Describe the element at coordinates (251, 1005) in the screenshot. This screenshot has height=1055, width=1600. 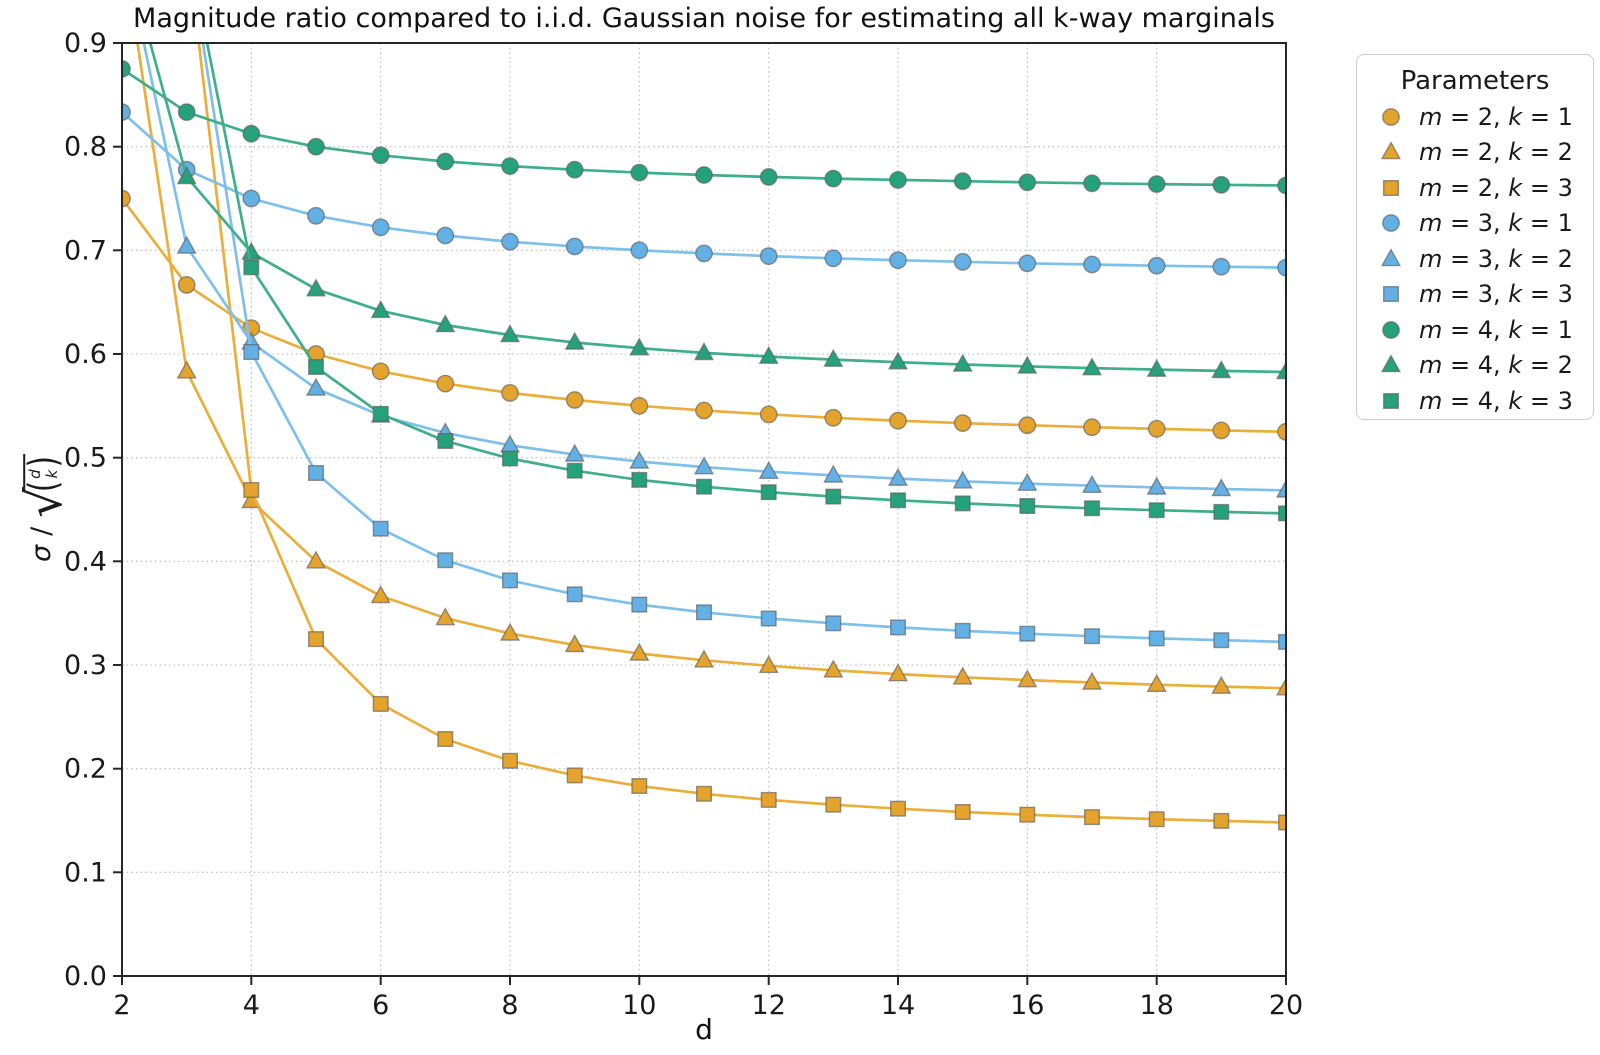
I see `svg-text: 4` at that location.